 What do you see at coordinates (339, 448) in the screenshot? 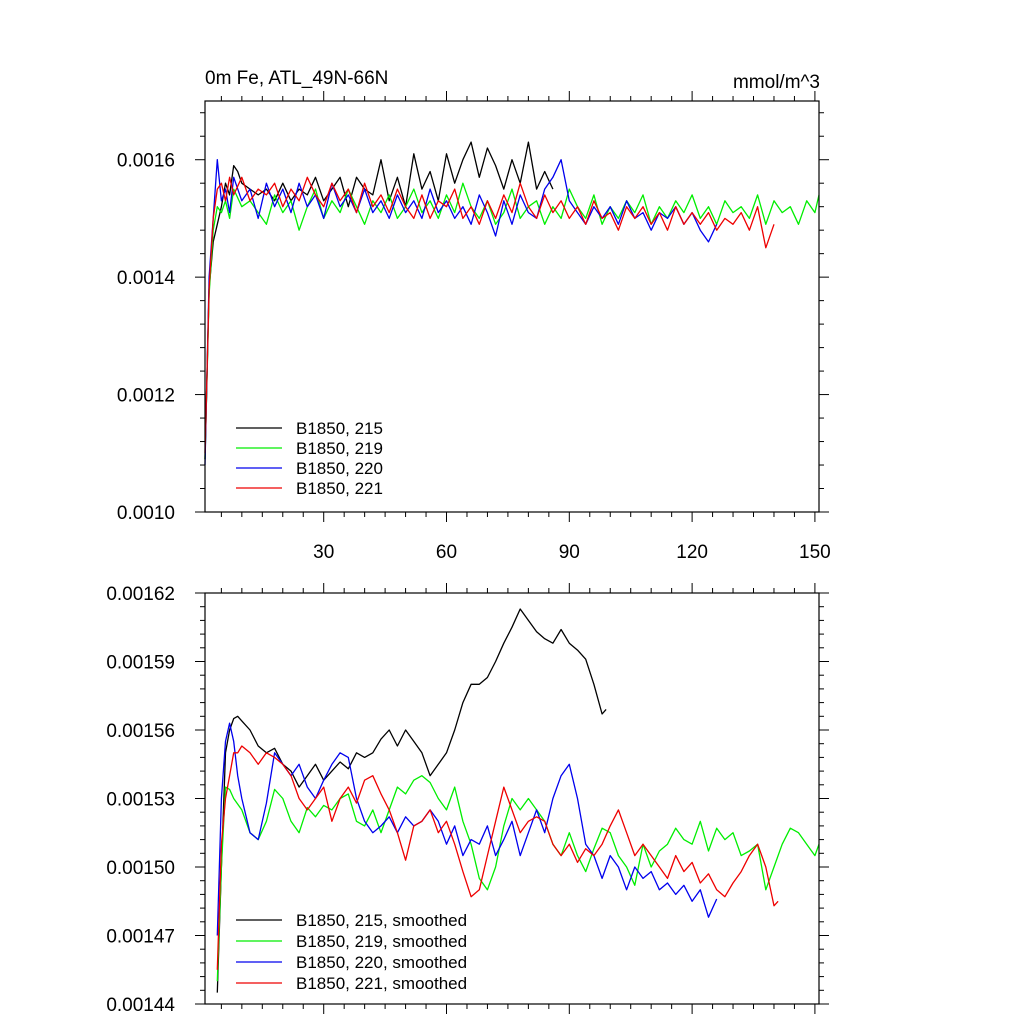
I see `top-legend-label-1: B1850, 219` at bounding box center [339, 448].